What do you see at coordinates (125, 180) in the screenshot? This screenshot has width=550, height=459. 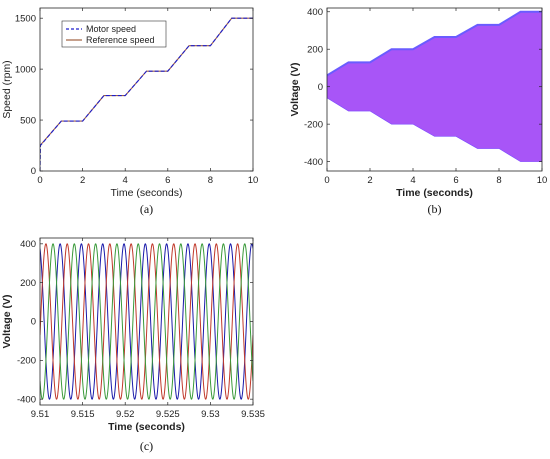 I see `chart-a-x-tick-label: 4` at bounding box center [125, 180].